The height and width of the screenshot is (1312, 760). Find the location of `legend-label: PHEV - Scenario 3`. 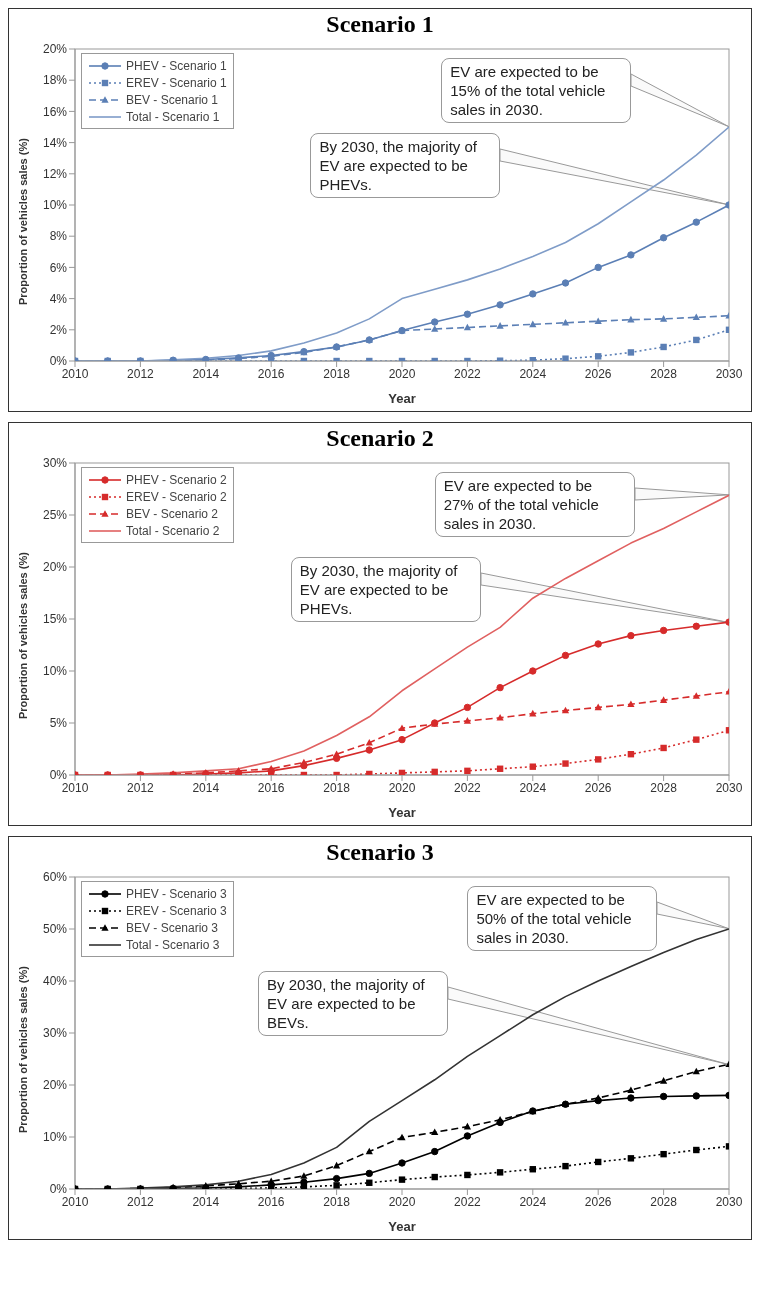

legend-label: PHEV - Scenario 3 is located at coordinates (176, 893).